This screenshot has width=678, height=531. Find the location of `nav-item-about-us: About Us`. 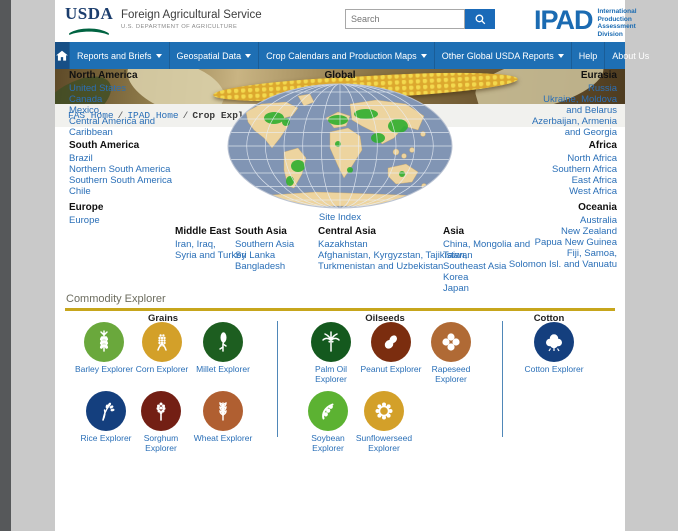

nav-item-about-us: About Us is located at coordinates (630, 55).